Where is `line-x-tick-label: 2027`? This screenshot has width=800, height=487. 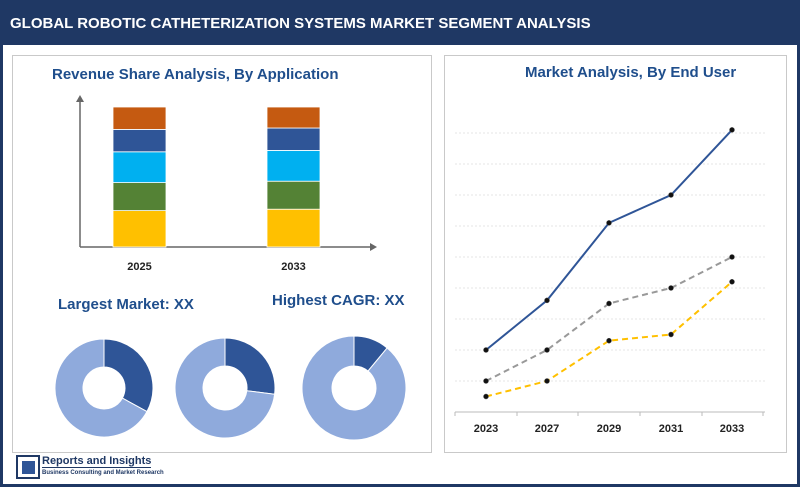
line-x-tick-label: 2027 is located at coordinates (547, 429).